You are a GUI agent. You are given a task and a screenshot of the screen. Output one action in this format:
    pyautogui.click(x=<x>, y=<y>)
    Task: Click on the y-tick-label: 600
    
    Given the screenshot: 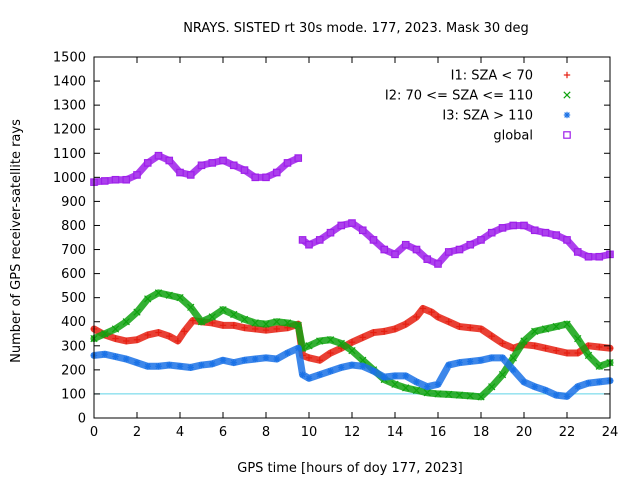 What is the action you would take?
    pyautogui.click(x=73, y=274)
    